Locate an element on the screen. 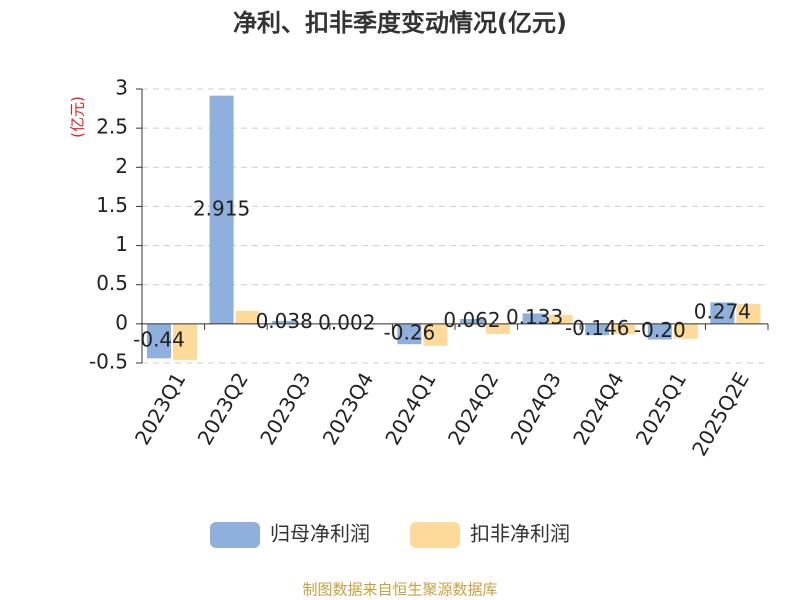 The image size is (800, 600). y-tick-label: 2 is located at coordinates (121, 166).